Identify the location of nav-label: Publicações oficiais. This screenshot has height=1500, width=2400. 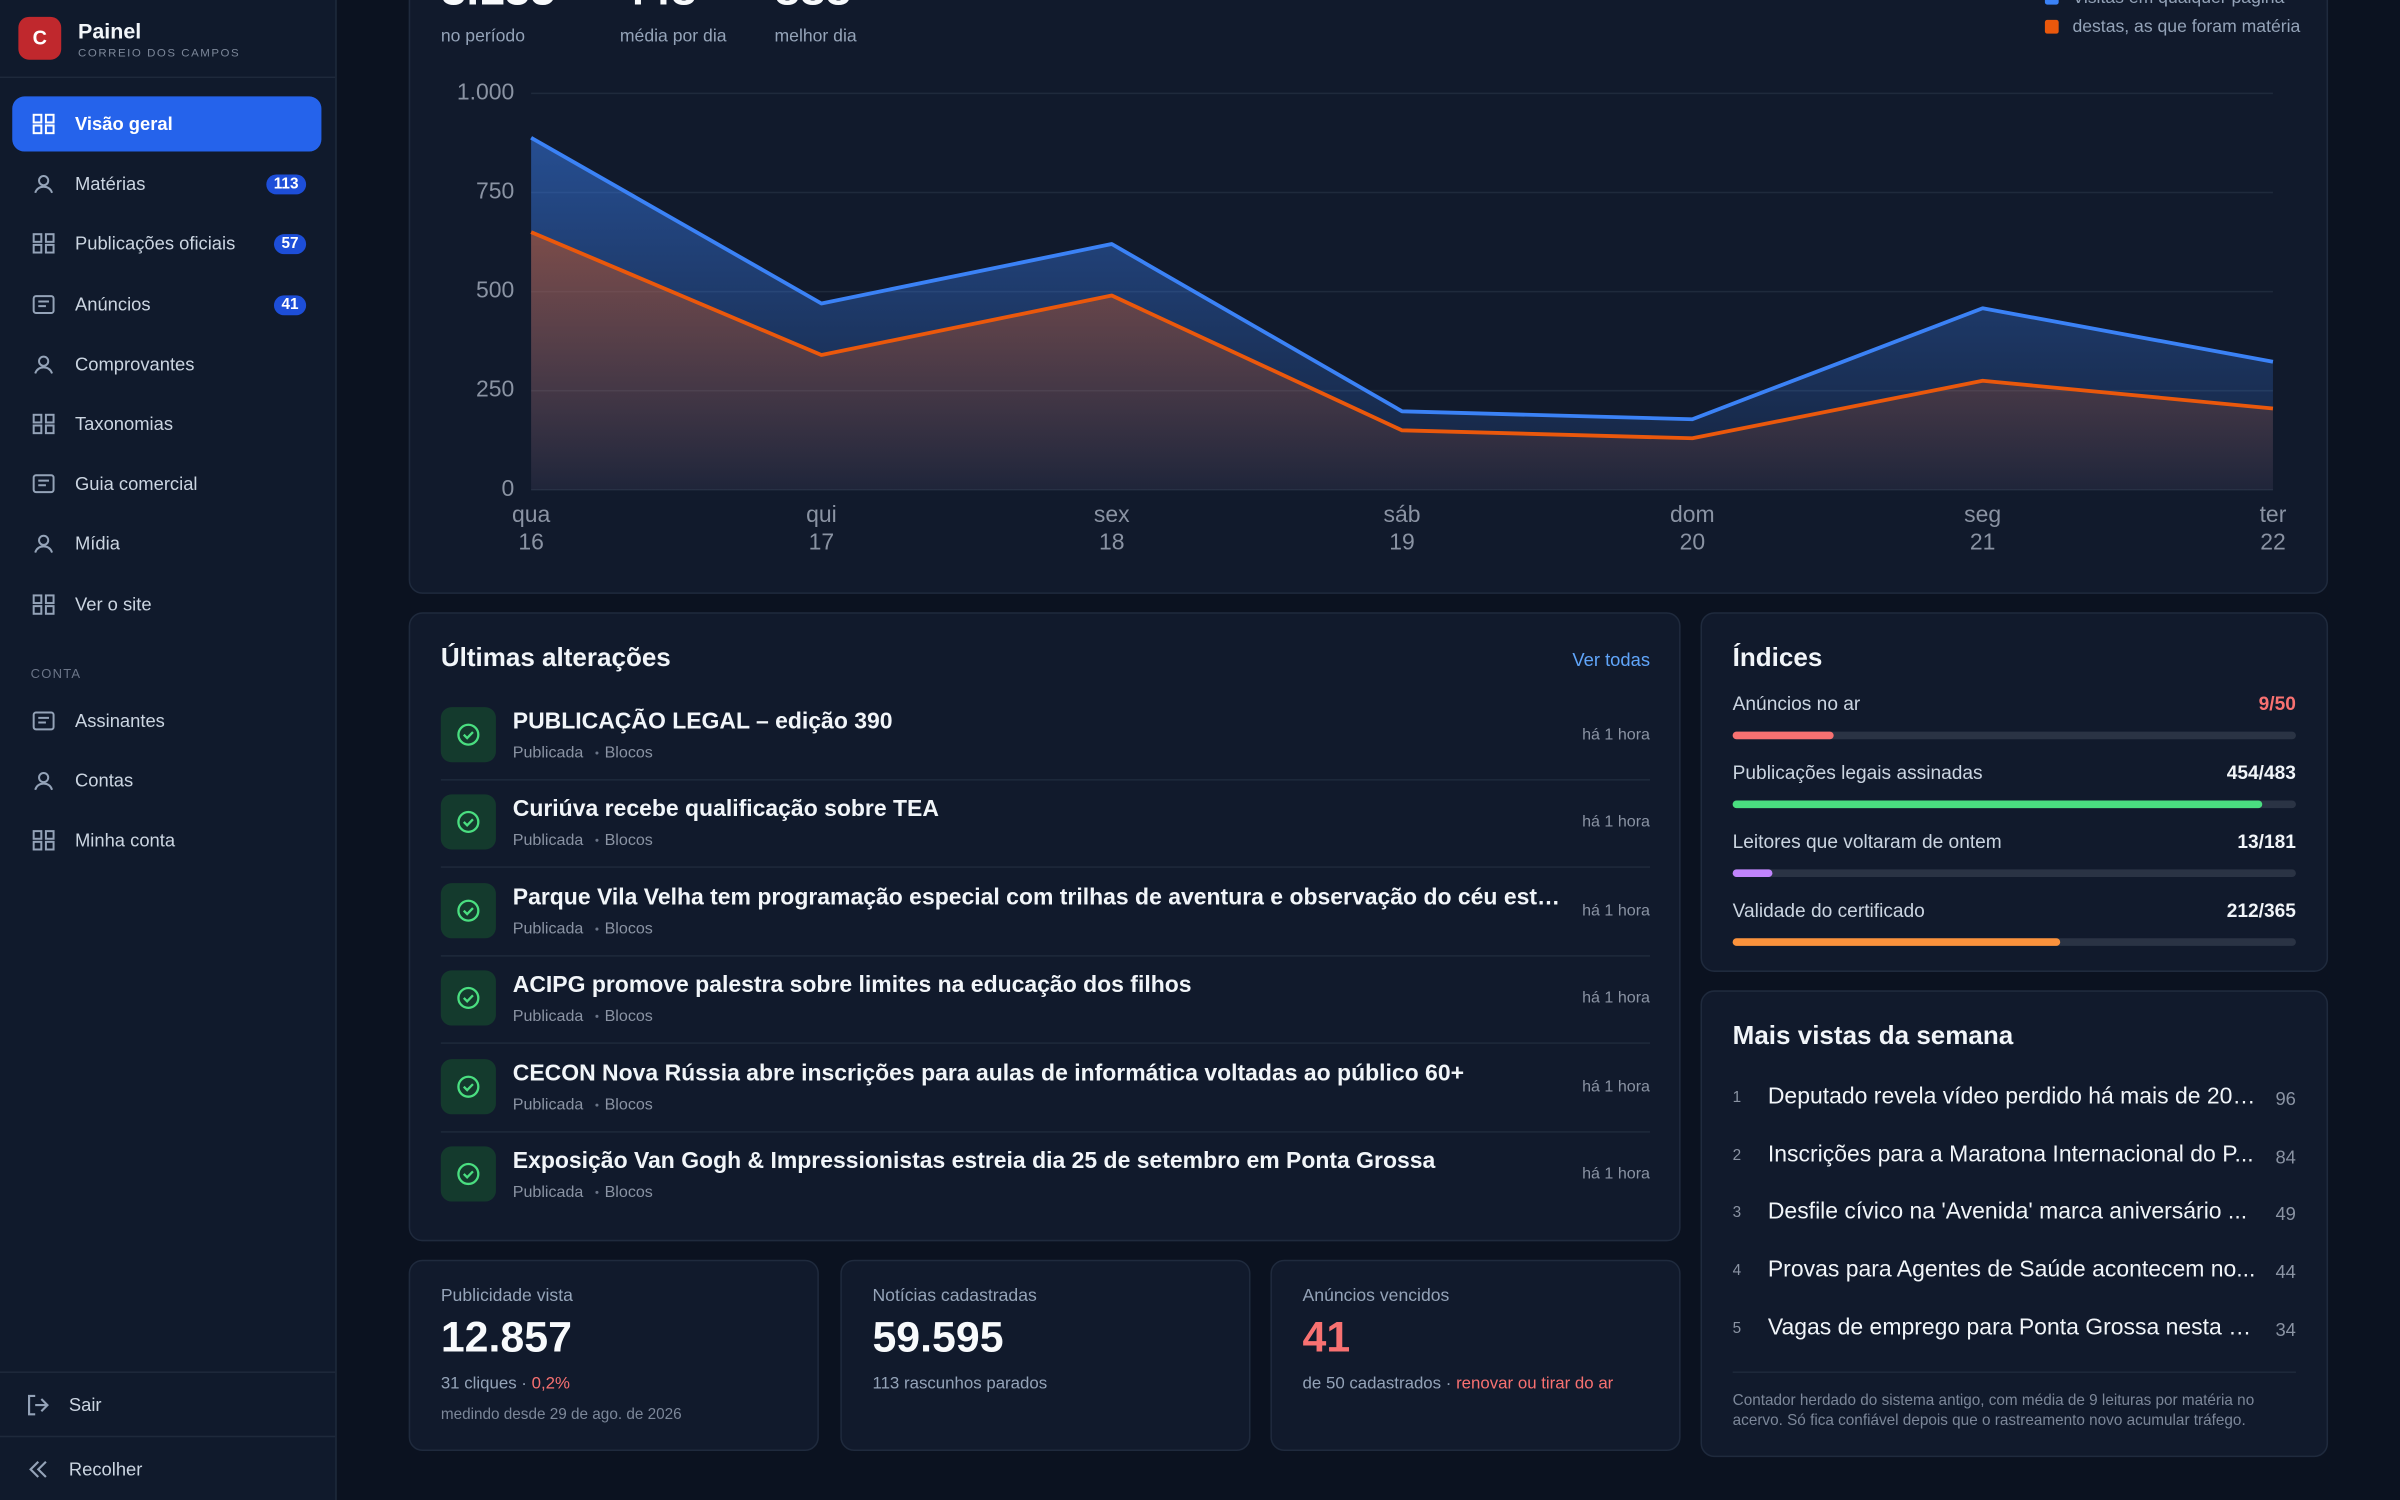
(155, 244).